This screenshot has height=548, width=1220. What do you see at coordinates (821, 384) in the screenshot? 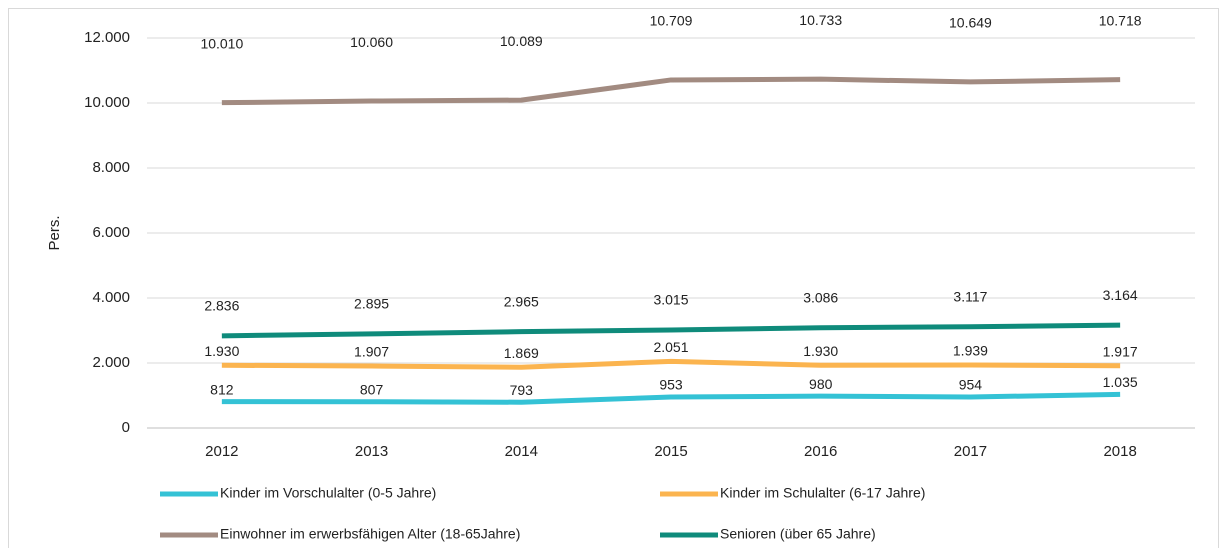
I see `data-label: 980` at bounding box center [821, 384].